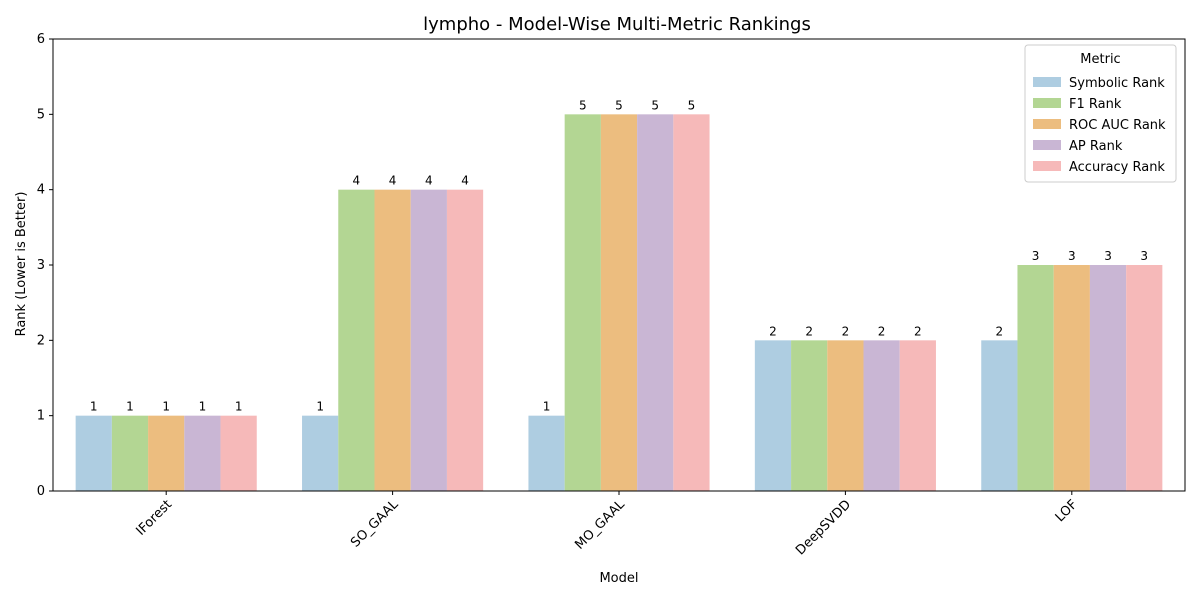 This screenshot has width=1200, height=604. I want to click on bar-so-gaal-f1-rank, so click(356, 340).